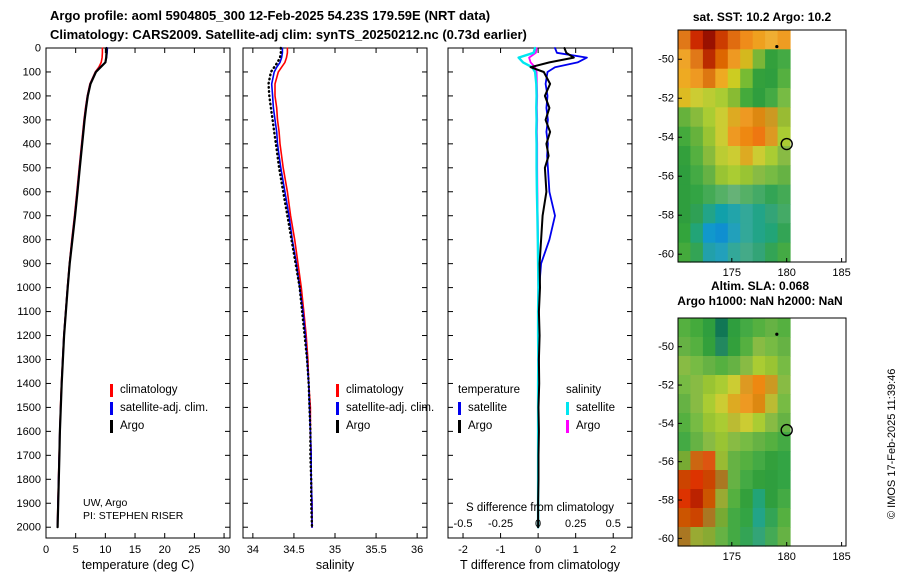 This screenshot has width=900, height=580. What do you see at coordinates (762, 17) in the screenshot?
I see `sst-map-title: sat. SST: 10.2 Argo: 10.2` at bounding box center [762, 17].